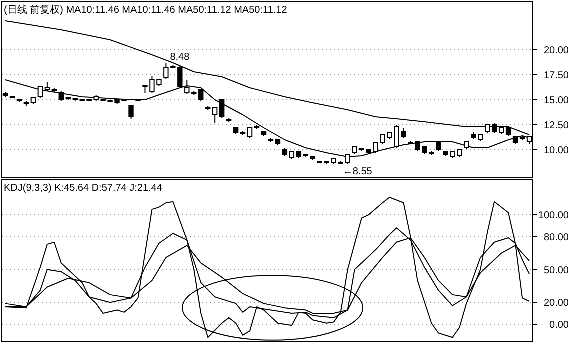 Image resolution: width=578 pixels, height=347 pixels. What do you see at coordinates (560, 325) in the screenshot?
I see `y-tick-label: 0.00` at bounding box center [560, 325].